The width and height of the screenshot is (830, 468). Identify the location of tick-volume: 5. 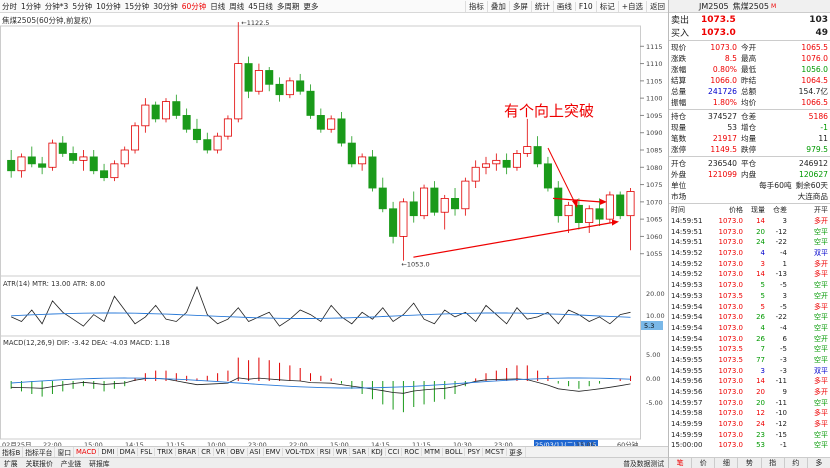
(762, 306).